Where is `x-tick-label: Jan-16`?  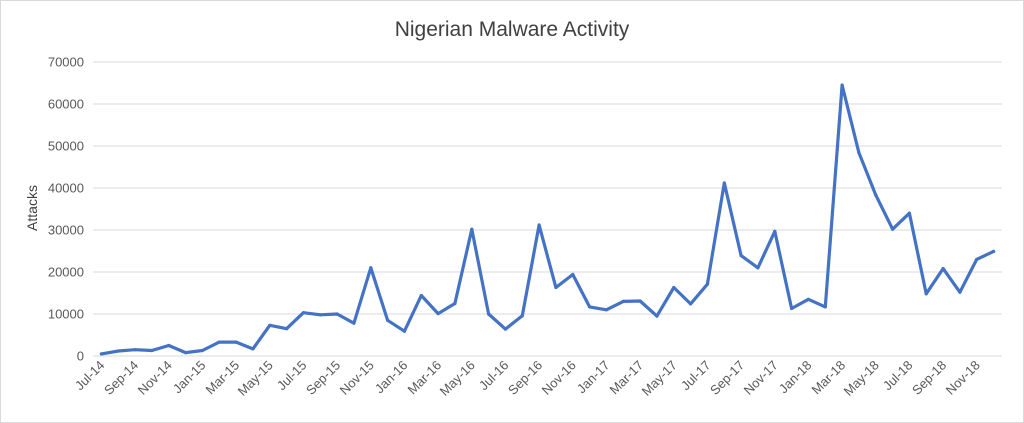
x-tick-label: Jan-16 is located at coordinates (391, 377).